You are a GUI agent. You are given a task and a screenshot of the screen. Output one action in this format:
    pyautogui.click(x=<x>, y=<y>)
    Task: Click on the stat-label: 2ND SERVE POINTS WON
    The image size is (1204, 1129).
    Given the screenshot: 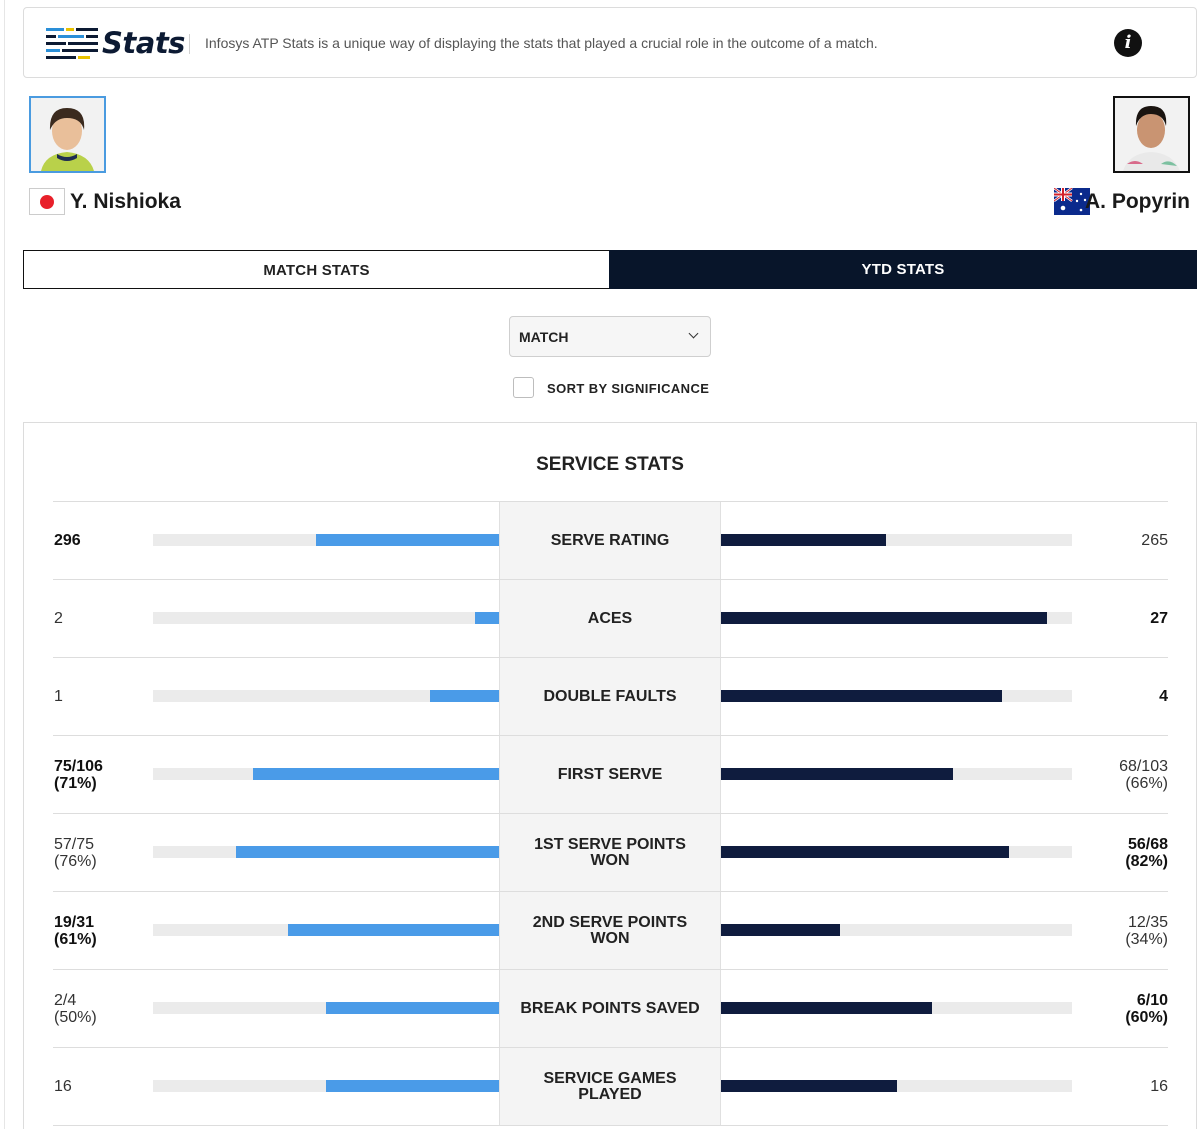 What is the action you would take?
    pyautogui.click(x=610, y=930)
    